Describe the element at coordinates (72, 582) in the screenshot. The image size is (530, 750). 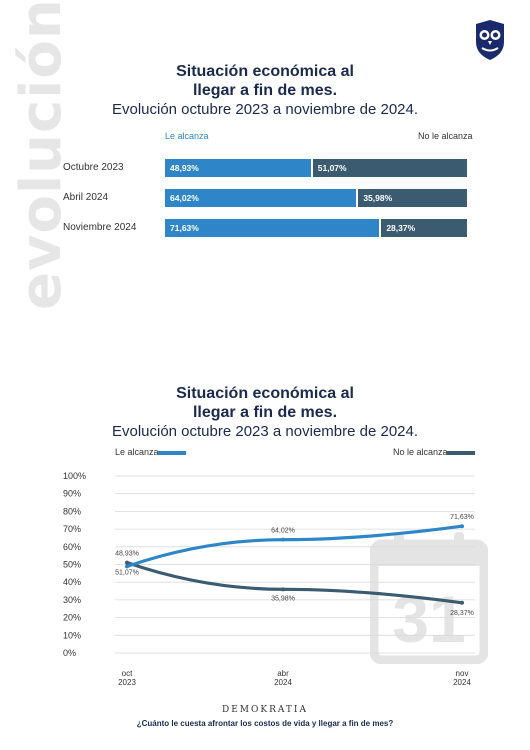
I see `chart2-y-tick-label: 40%` at that location.